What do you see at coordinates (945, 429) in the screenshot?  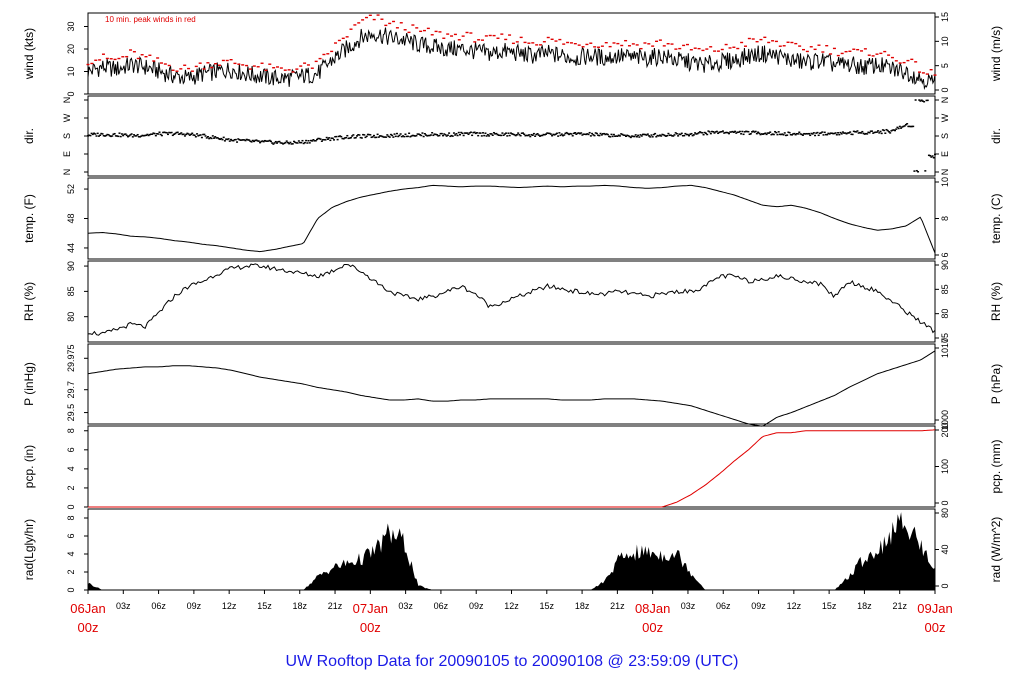 I see `ytick-label-right: 200` at bounding box center [945, 429].